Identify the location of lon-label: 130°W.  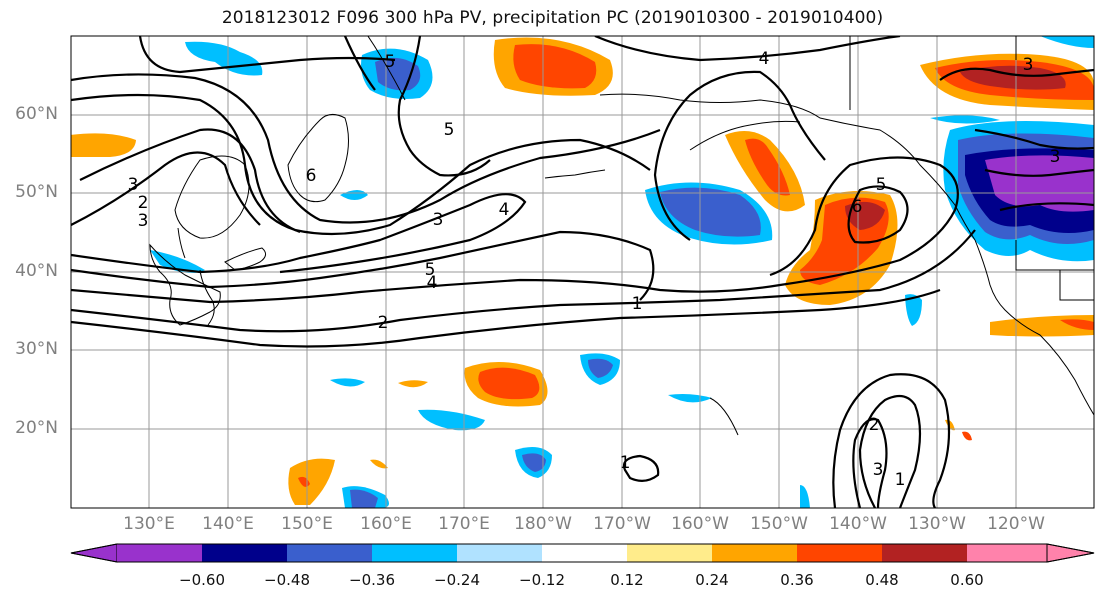
(937, 524).